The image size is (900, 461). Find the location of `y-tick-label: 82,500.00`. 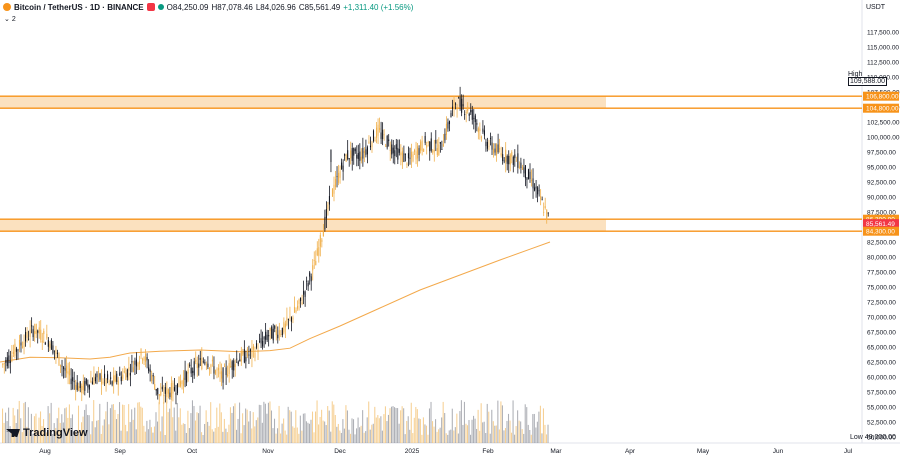

y-tick-label: 82,500.00 is located at coordinates (881, 243).